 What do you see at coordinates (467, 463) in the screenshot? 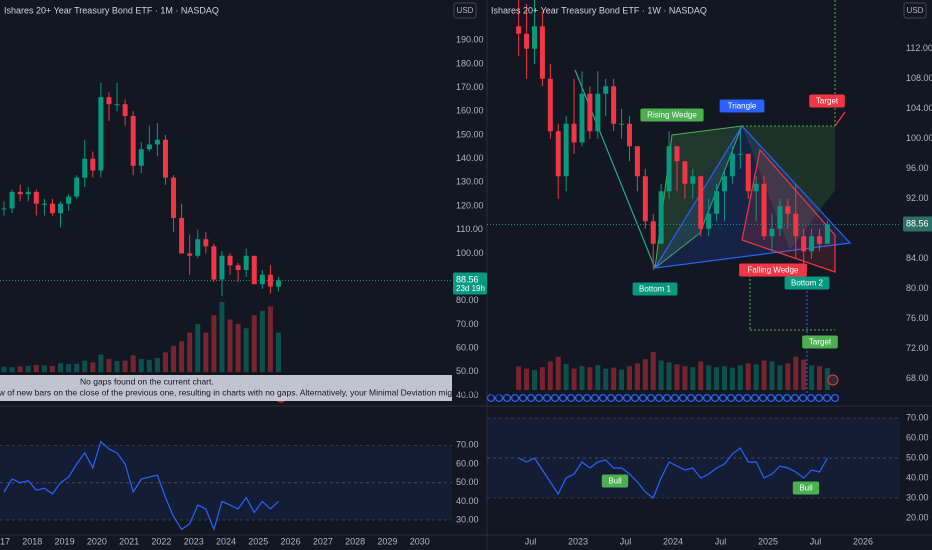
I see `rsi-tick-label: 60.00` at bounding box center [467, 463].